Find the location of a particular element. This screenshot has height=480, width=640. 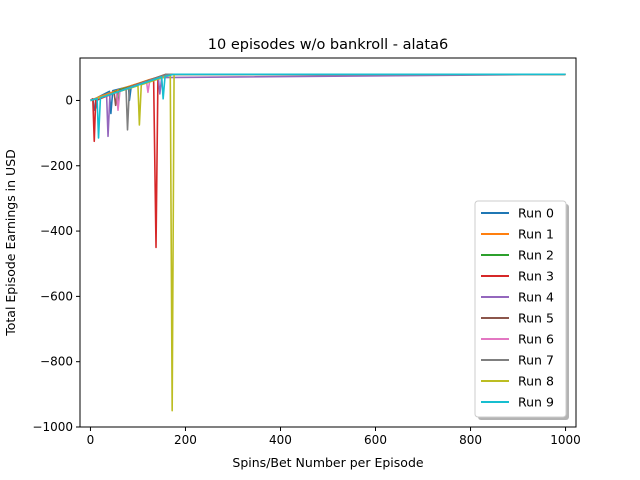

legend-label: Run 0 is located at coordinates (536, 213).